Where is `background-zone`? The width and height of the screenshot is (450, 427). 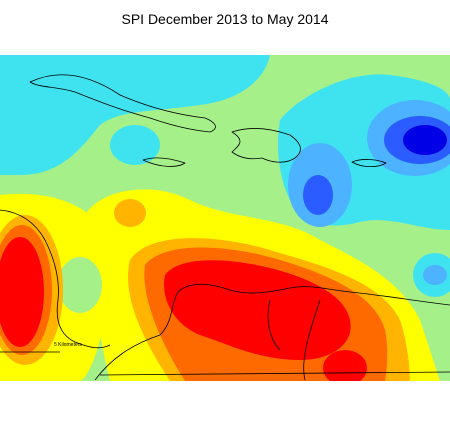 background-zone is located at coordinates (80, 285).